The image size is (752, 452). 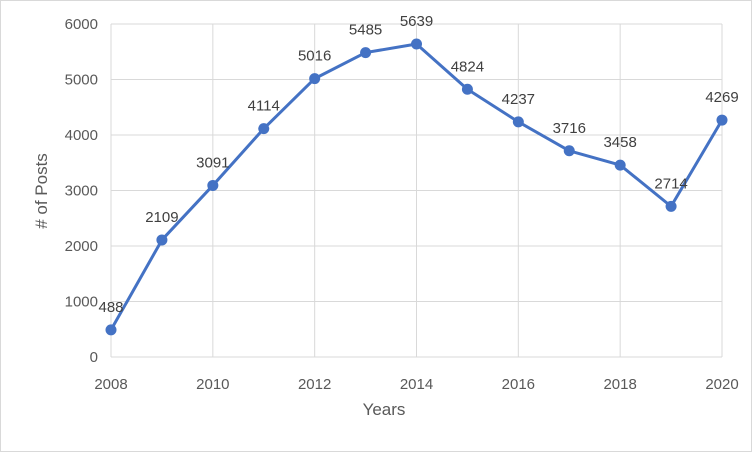 What do you see at coordinates (110, 384) in the screenshot?
I see `x-tick-label: 2008` at bounding box center [110, 384].